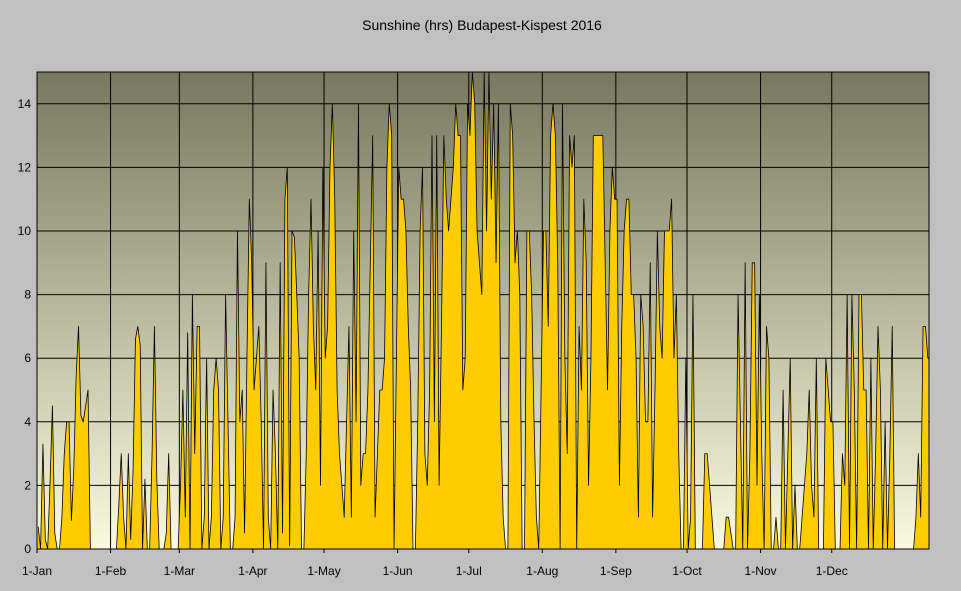 Image resolution: width=961 pixels, height=591 pixels. Describe the element at coordinates (687, 571) in the screenshot. I see `x-tick-label: 1-Oct` at that location.